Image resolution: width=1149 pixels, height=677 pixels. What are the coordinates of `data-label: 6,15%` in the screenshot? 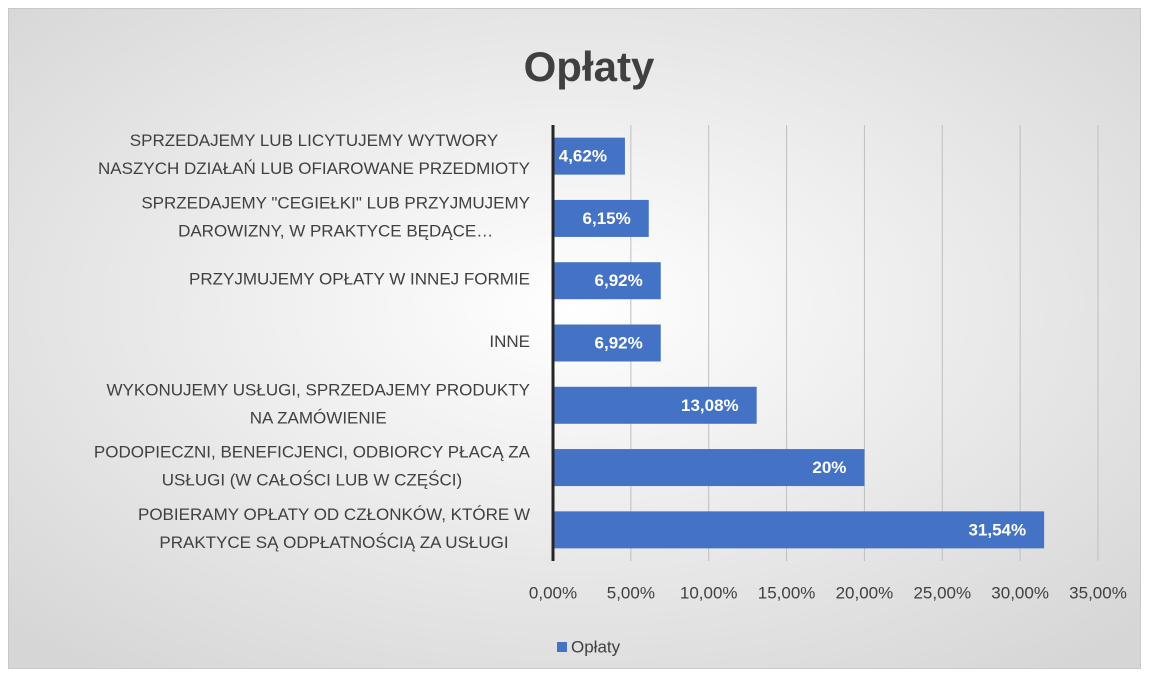 It's located at (607, 218).